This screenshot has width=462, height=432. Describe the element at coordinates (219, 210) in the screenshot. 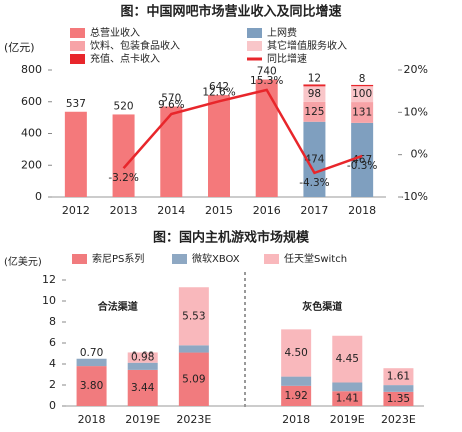

I see `x-tick-label: 2015` at that location.